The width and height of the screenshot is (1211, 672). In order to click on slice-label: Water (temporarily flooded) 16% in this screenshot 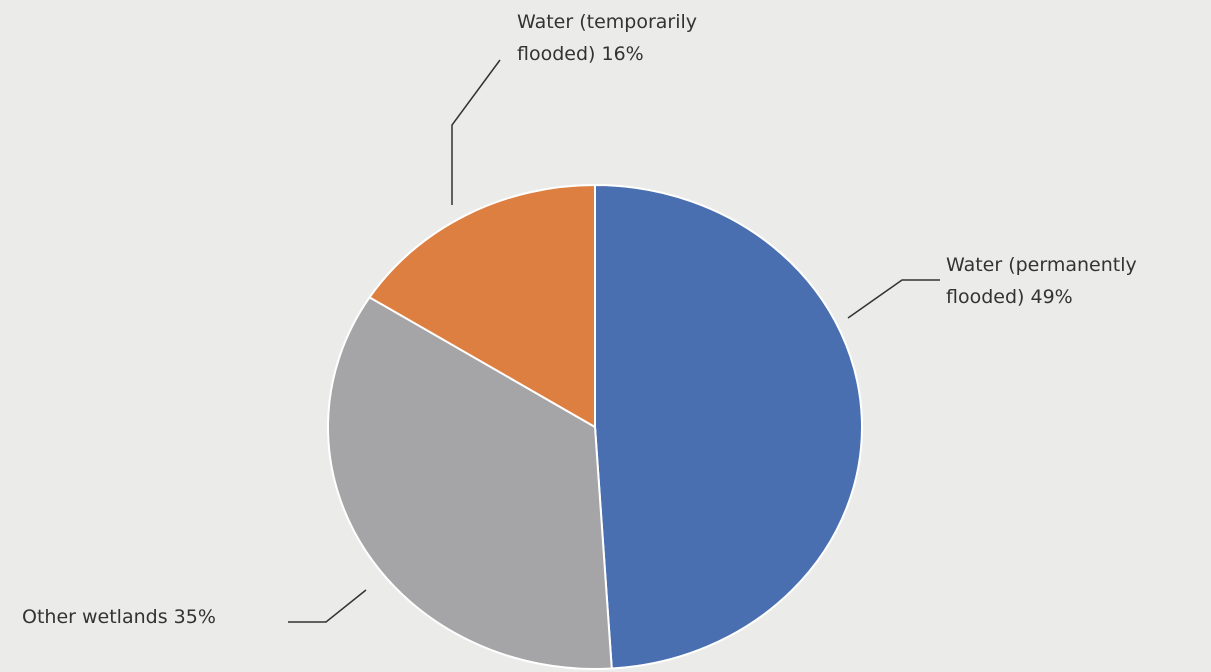, I will do `click(642, 38)`.